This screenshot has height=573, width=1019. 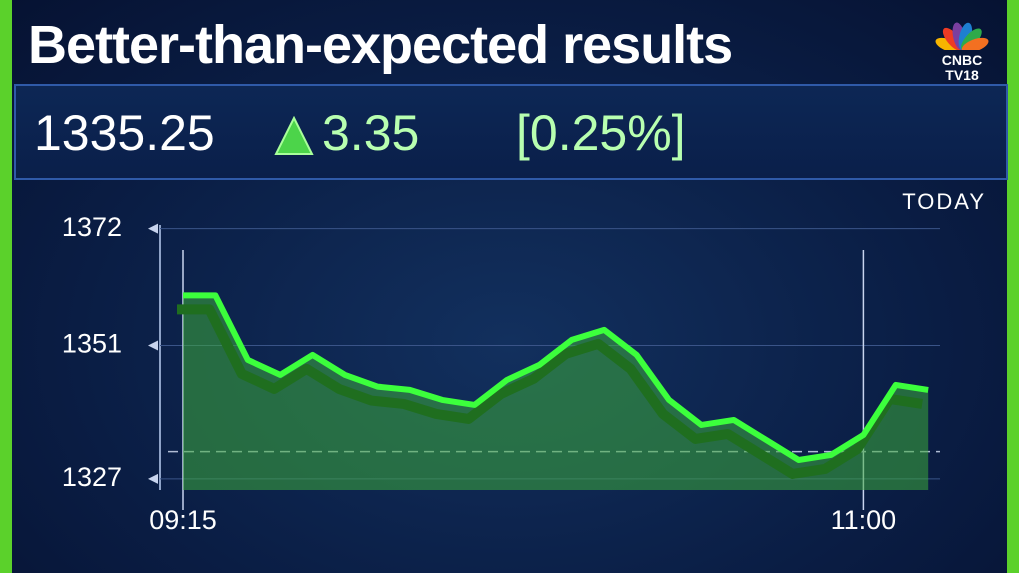 I want to click on up-arrow, so click(x=294, y=135).